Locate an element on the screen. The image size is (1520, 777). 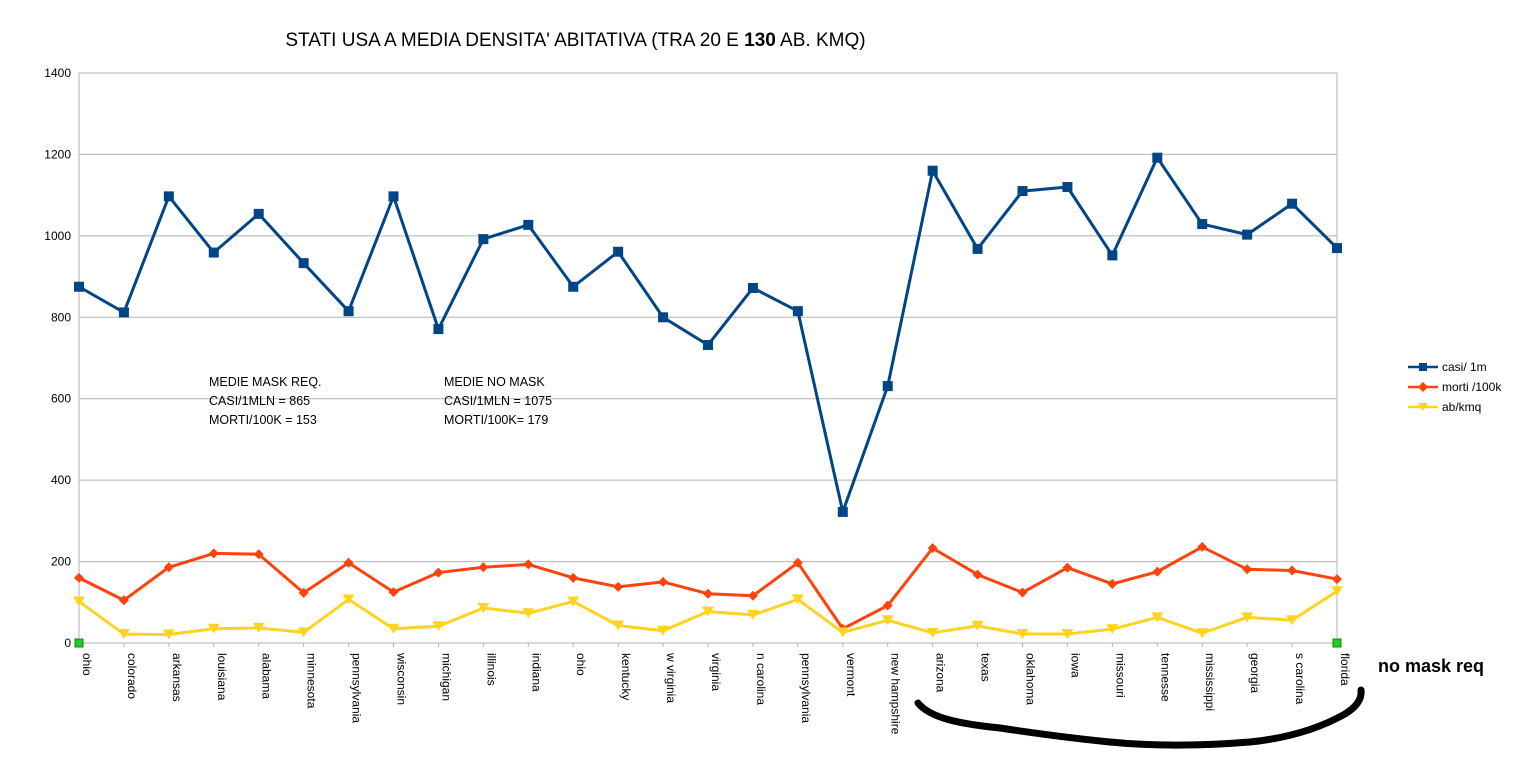
x-tick-label: new hampshire is located at coordinates (896, 694).